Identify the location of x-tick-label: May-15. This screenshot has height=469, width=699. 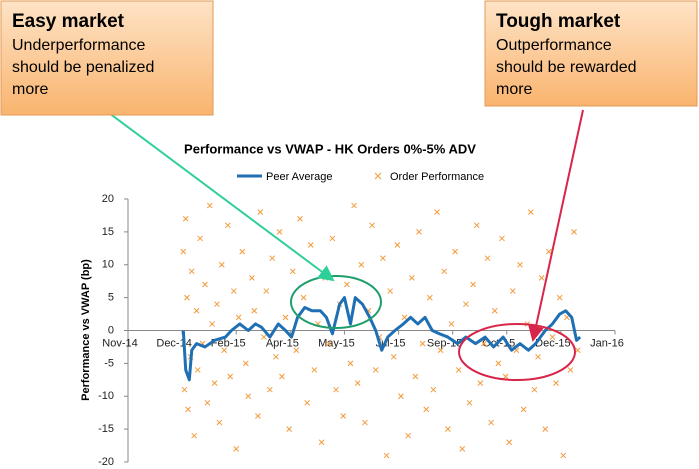
(336, 343).